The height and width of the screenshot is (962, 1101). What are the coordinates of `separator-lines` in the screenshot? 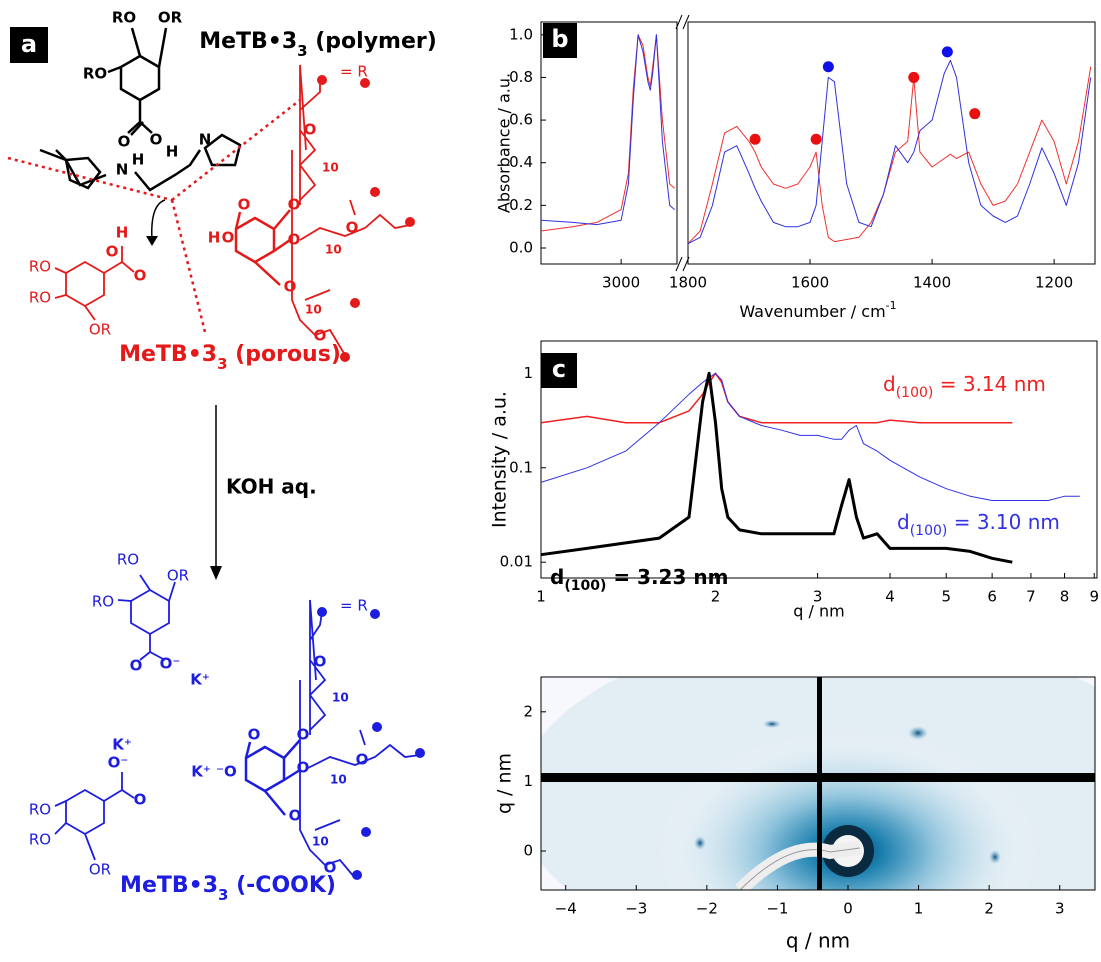 It's located at (154, 216).